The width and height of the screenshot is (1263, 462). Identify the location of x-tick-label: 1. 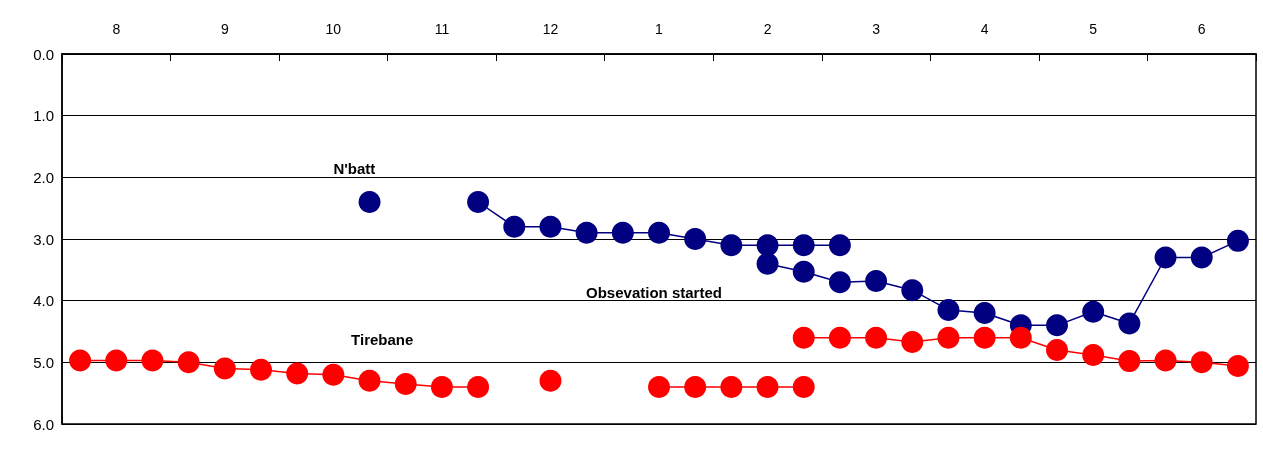
(659, 29).